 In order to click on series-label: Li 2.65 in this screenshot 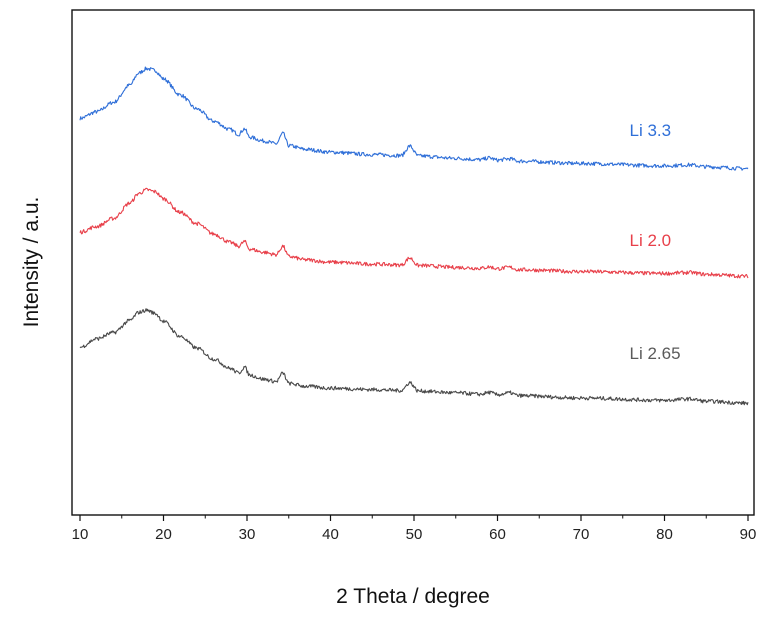, I will do `click(655, 353)`.